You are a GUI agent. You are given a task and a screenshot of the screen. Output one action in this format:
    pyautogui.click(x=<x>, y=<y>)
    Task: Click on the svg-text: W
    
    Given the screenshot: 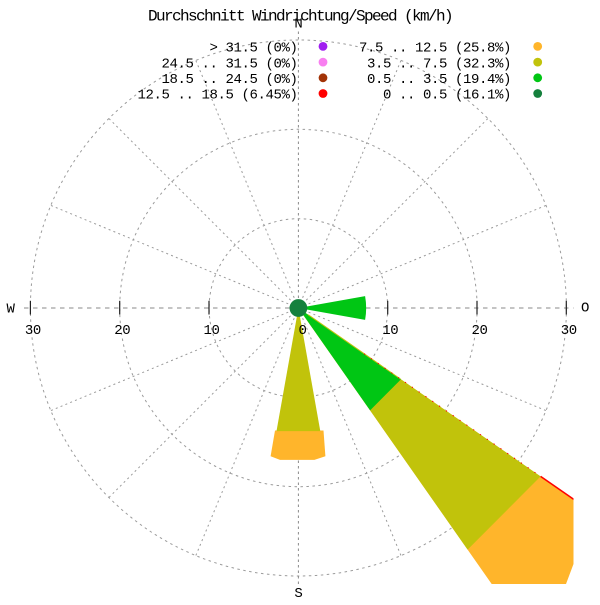 What is the action you would take?
    pyautogui.click(x=10, y=310)
    